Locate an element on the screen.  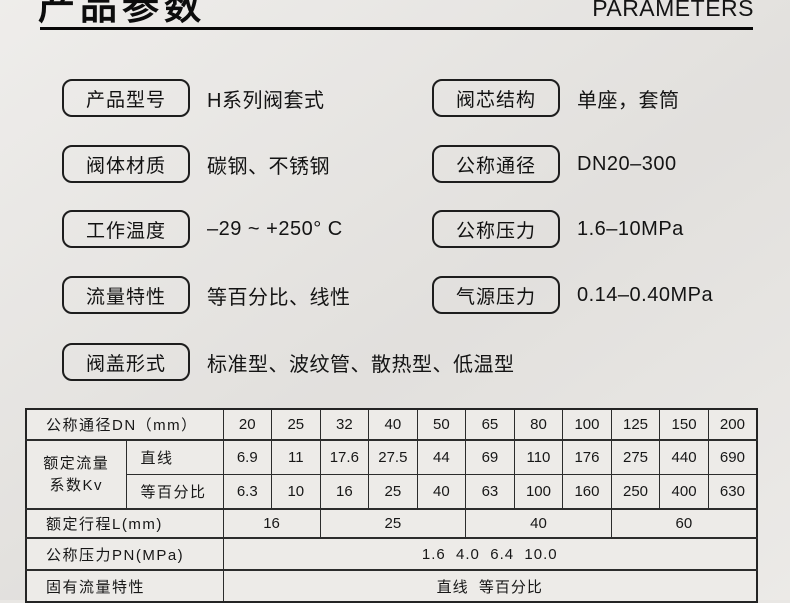
spec-label-product-model: 产品型号 is located at coordinates (126, 98).